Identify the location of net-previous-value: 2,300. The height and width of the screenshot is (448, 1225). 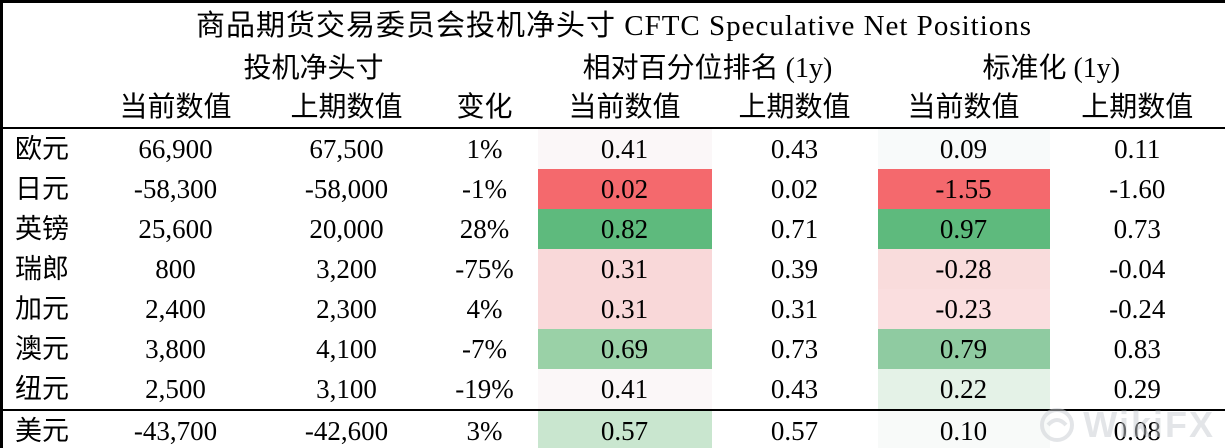
(346, 308).